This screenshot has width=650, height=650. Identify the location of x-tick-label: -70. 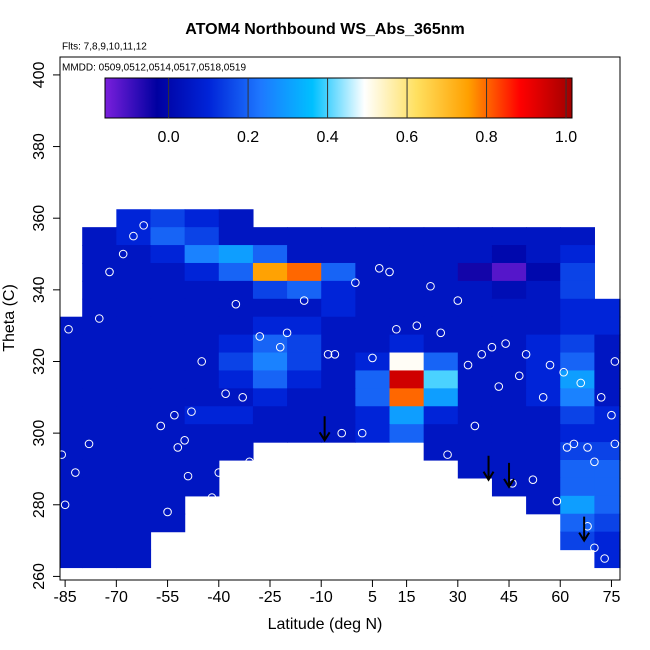
(116, 597).